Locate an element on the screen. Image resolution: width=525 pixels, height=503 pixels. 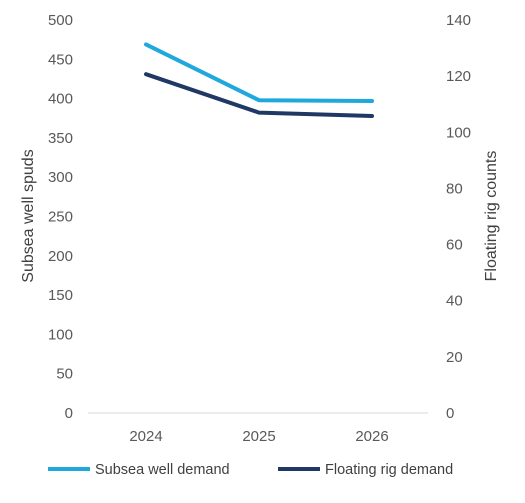
left-tick-label-250: 250 is located at coordinates (60, 217).